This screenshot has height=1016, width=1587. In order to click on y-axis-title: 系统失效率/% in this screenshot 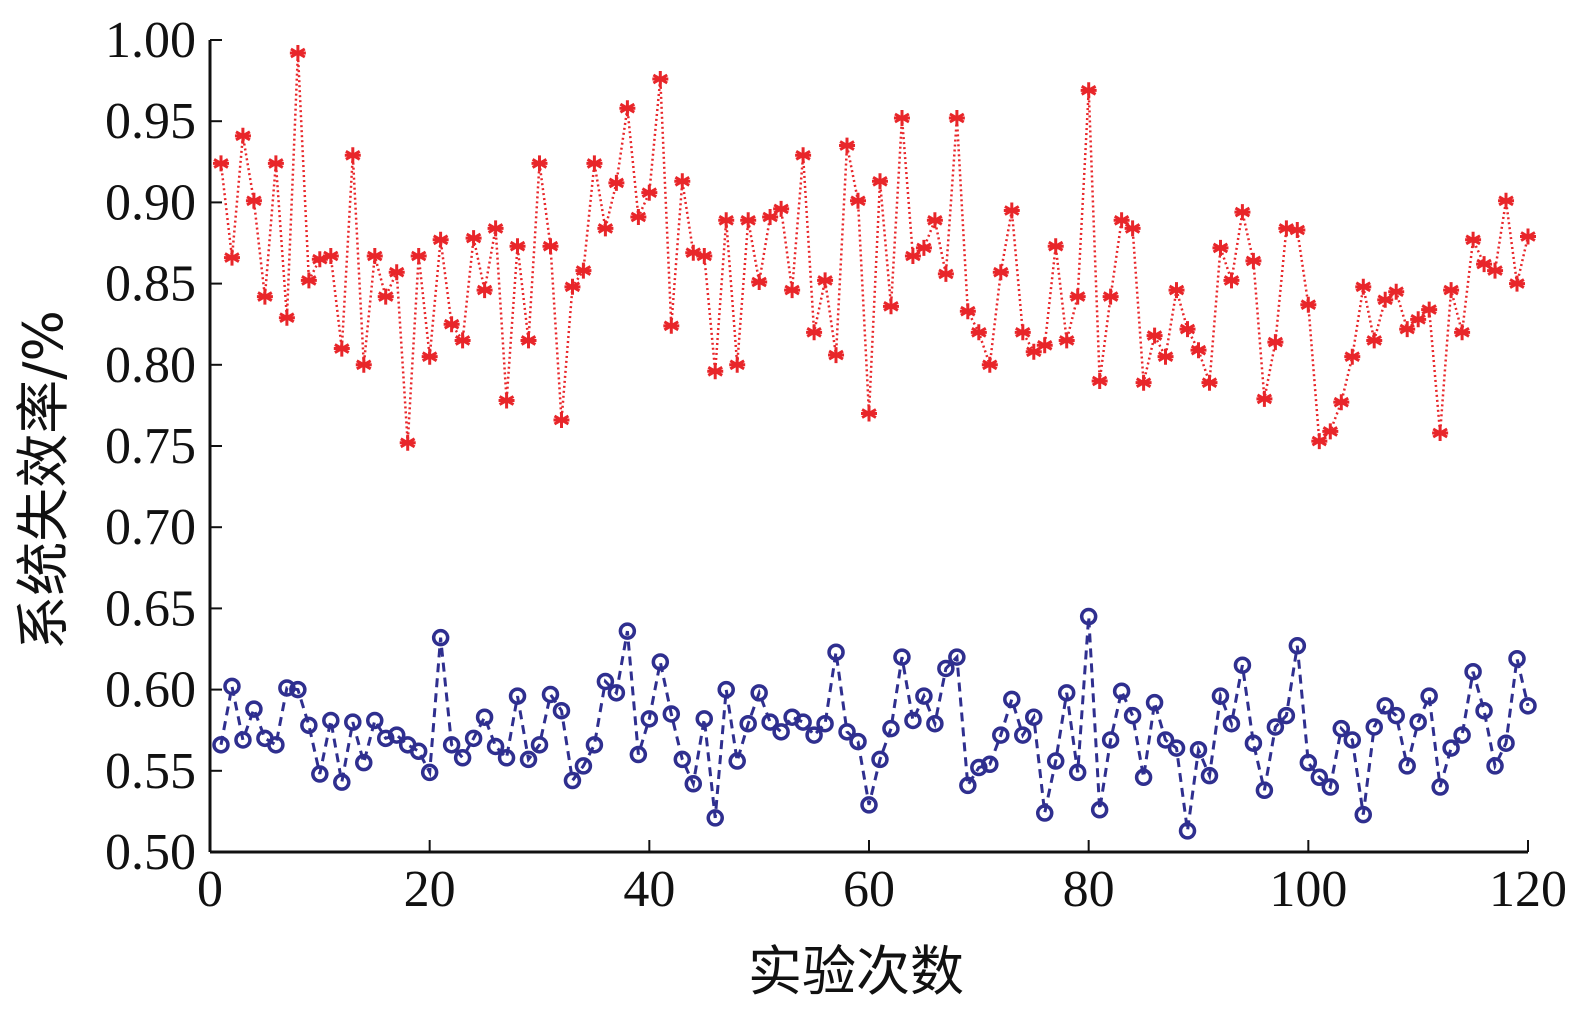, I will do `click(43, 480)`.